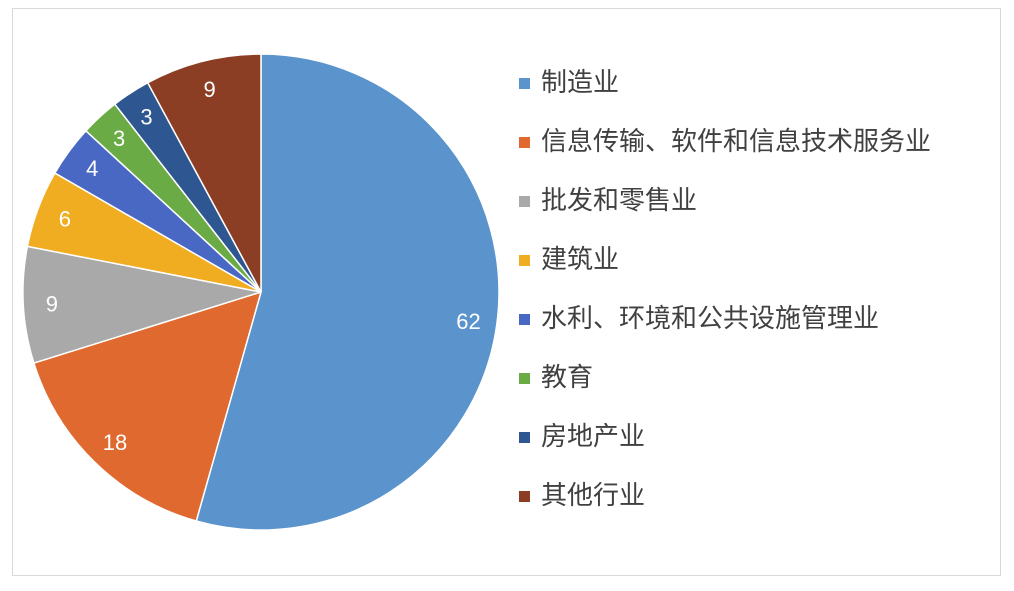 The width and height of the screenshot is (1014, 591). Describe the element at coordinates (580, 83) in the screenshot. I see `legend-label: 制造业` at that location.